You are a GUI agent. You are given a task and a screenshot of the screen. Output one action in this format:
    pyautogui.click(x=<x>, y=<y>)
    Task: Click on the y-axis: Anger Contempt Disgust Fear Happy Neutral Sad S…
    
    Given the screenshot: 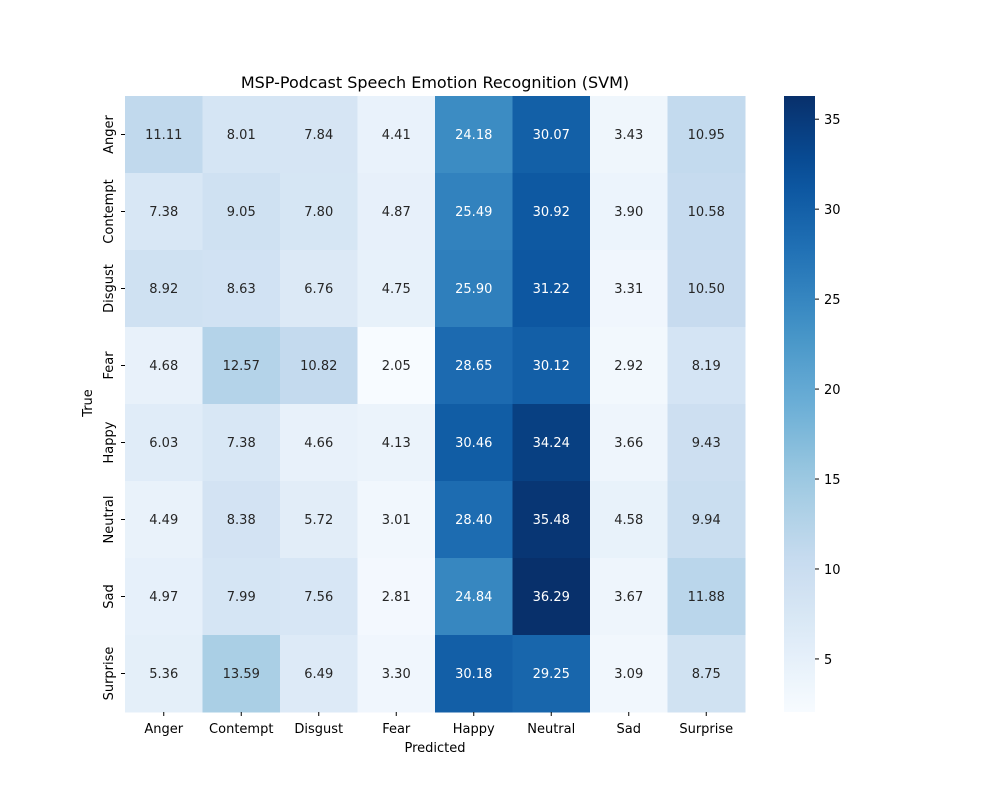 What is the action you would take?
    pyautogui.click(x=113, y=407)
    